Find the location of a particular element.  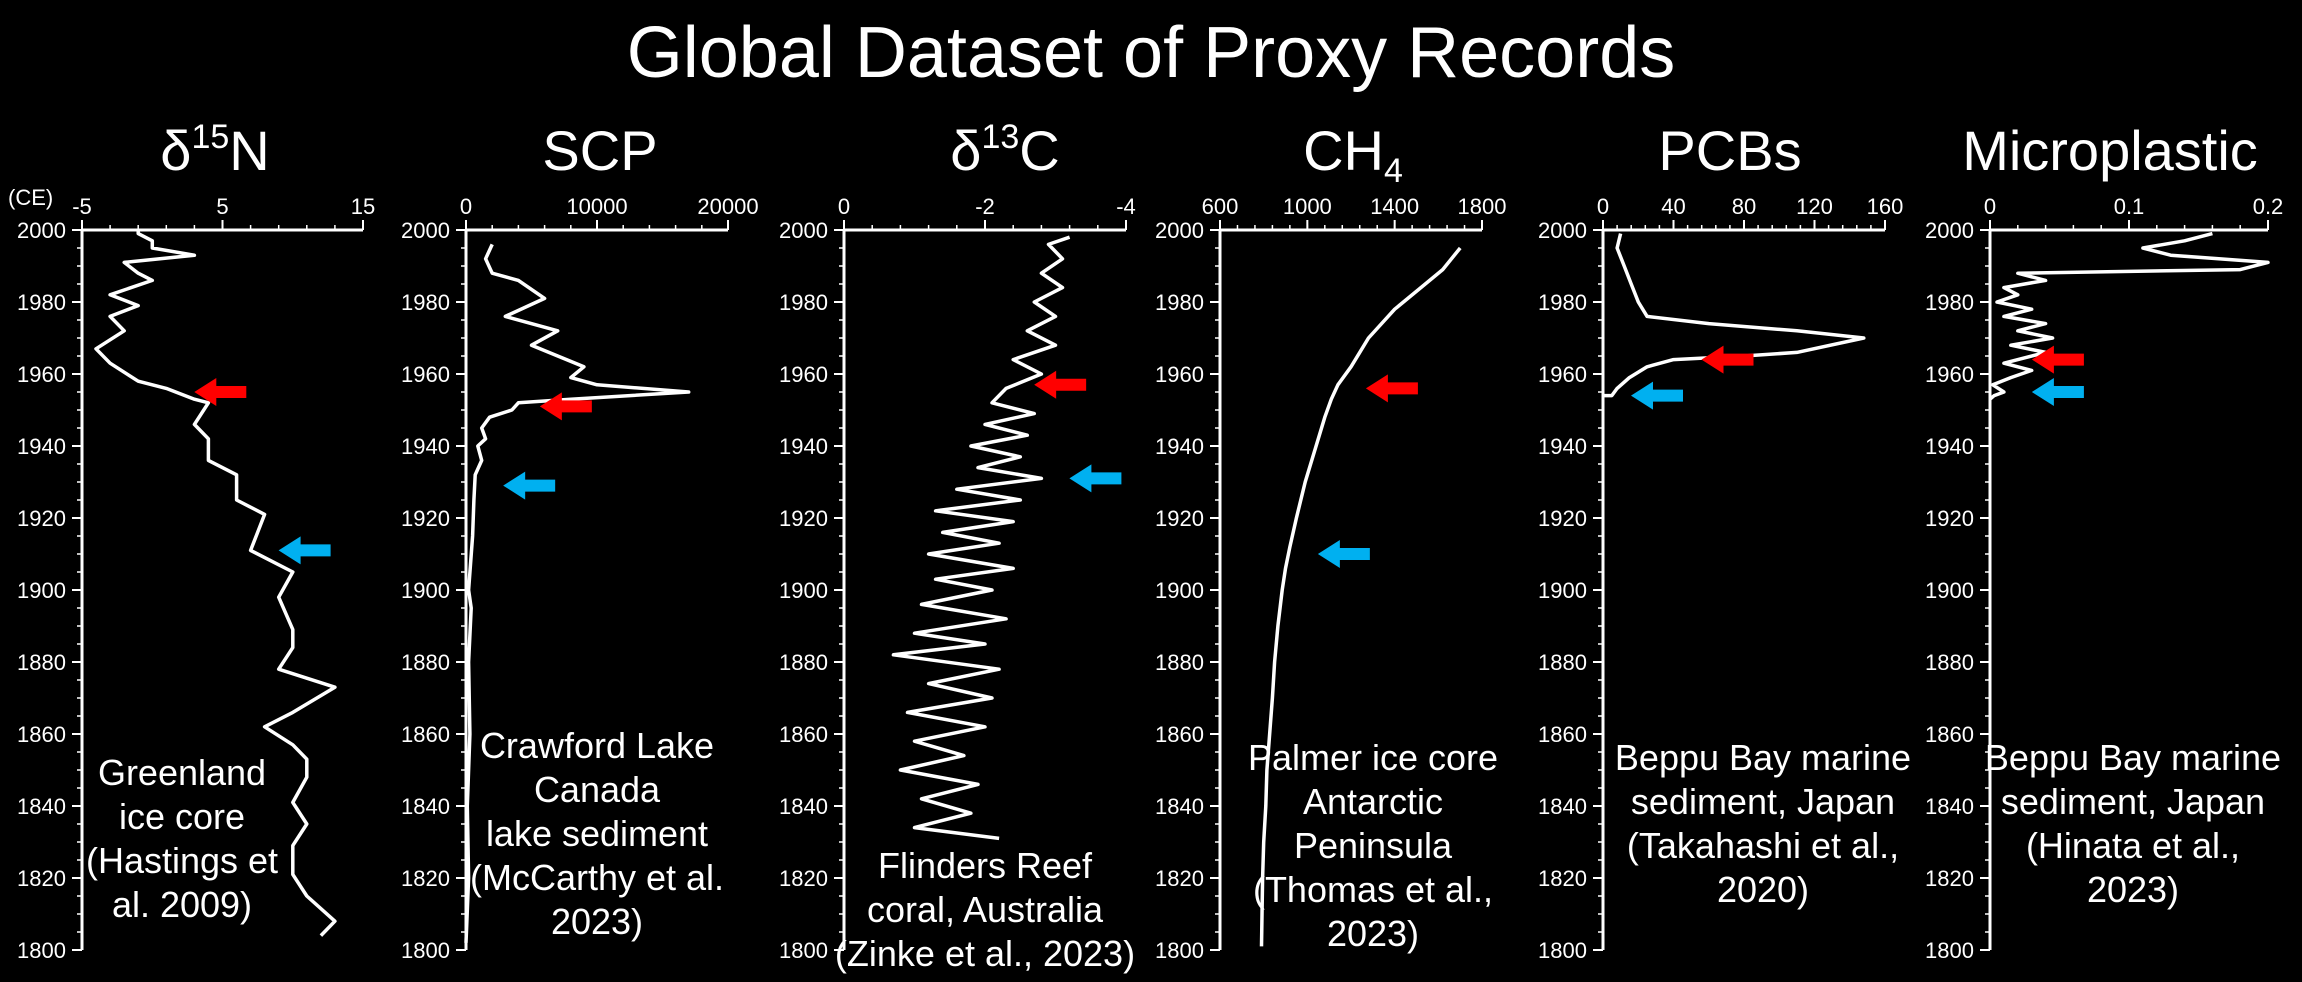

panel-3-y-tick-label: 1800 is located at coordinates (803, 950).